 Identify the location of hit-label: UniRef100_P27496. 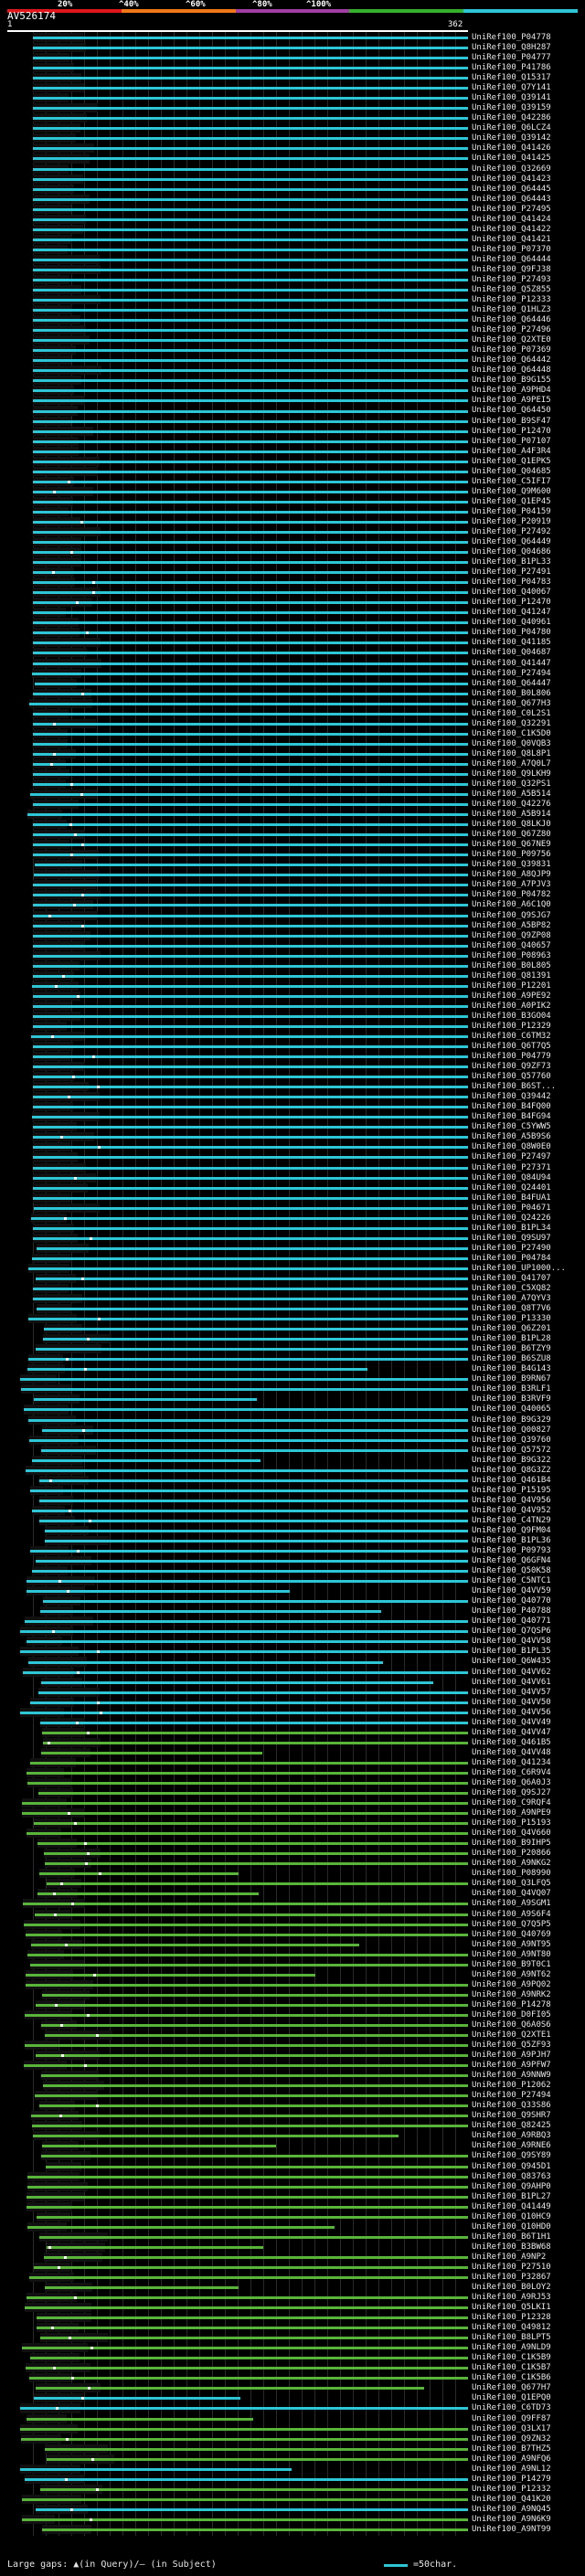
(512, 330).